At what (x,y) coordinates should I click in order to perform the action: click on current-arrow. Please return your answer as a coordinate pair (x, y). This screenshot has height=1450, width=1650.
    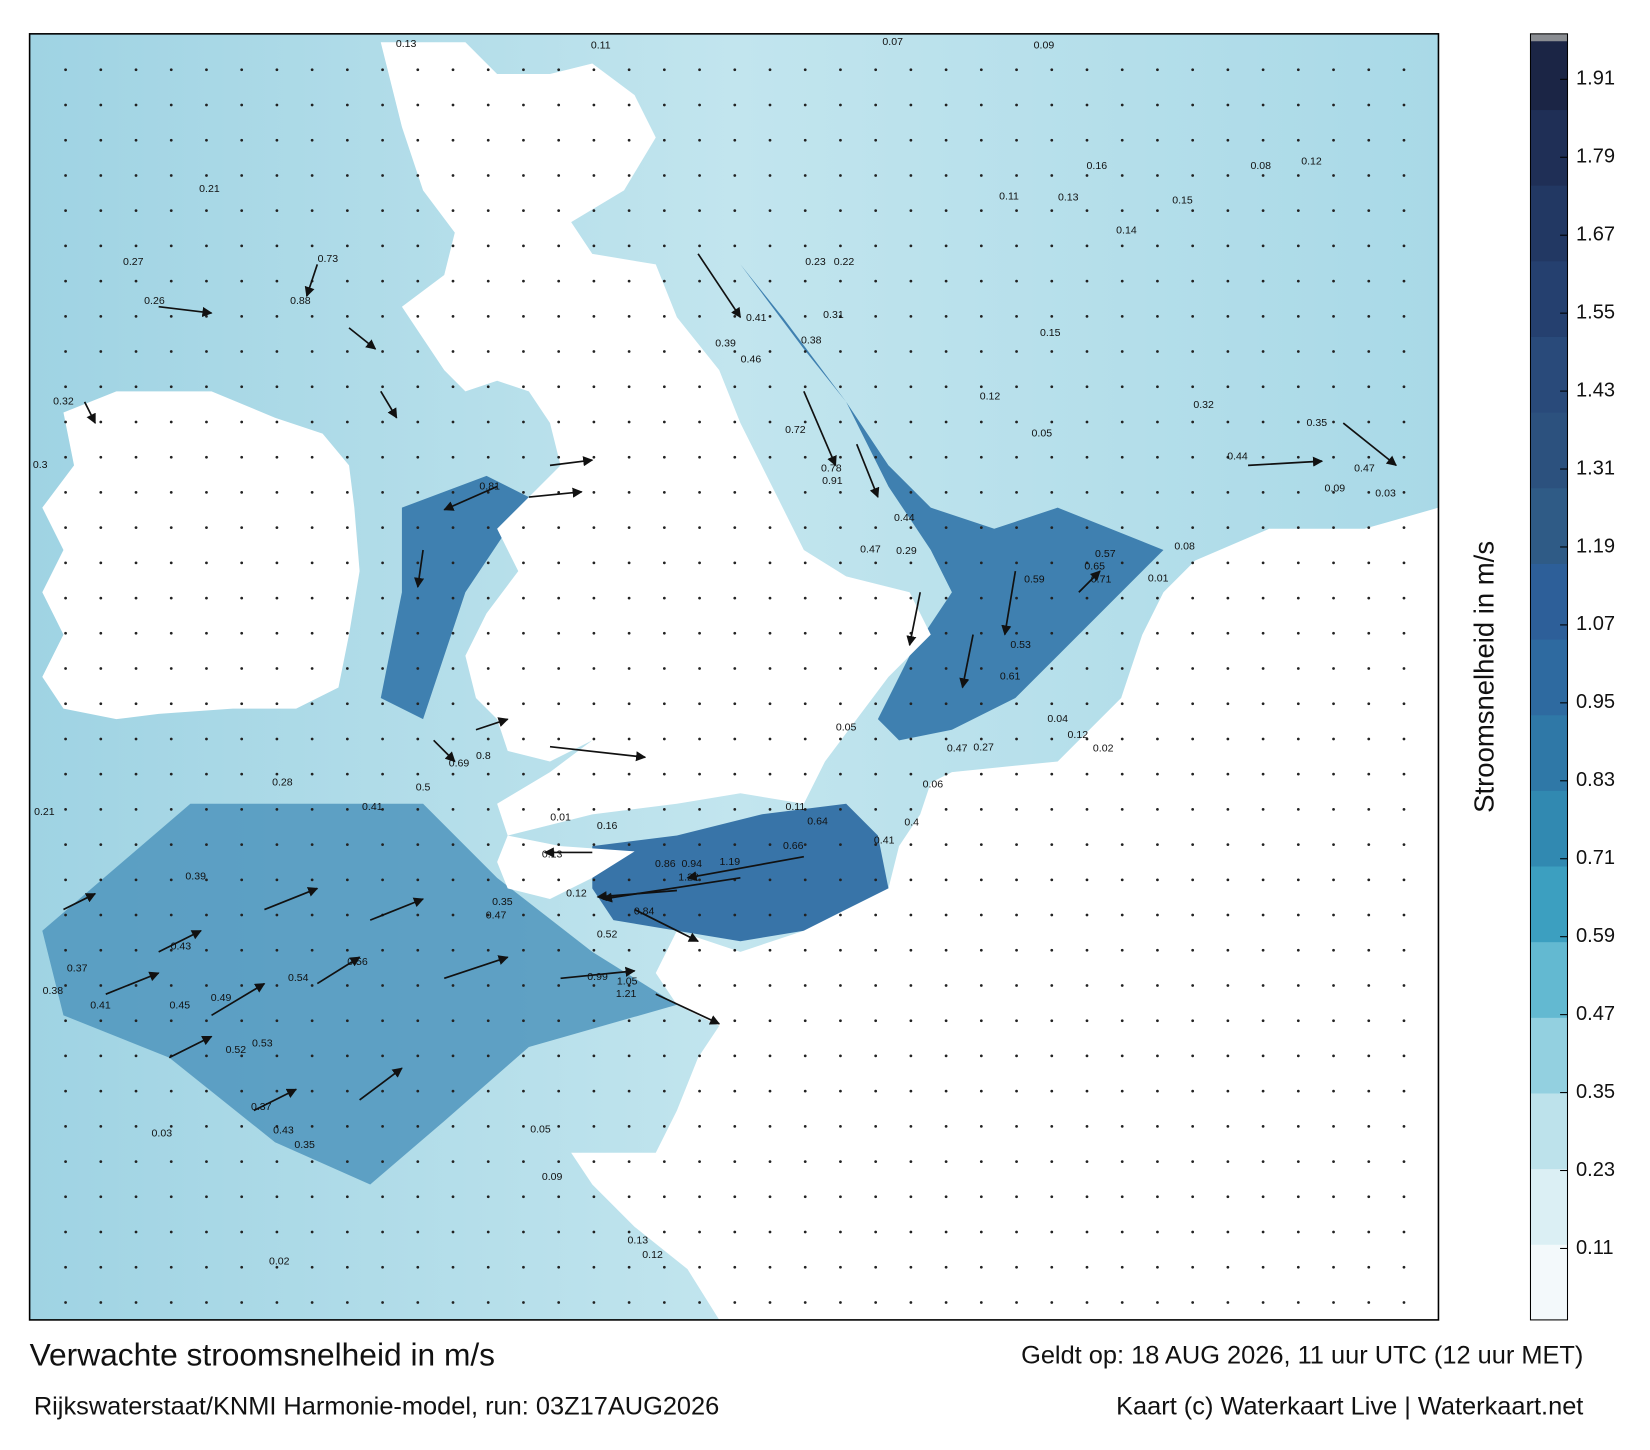
    Looking at the image, I should click on (132, 983).